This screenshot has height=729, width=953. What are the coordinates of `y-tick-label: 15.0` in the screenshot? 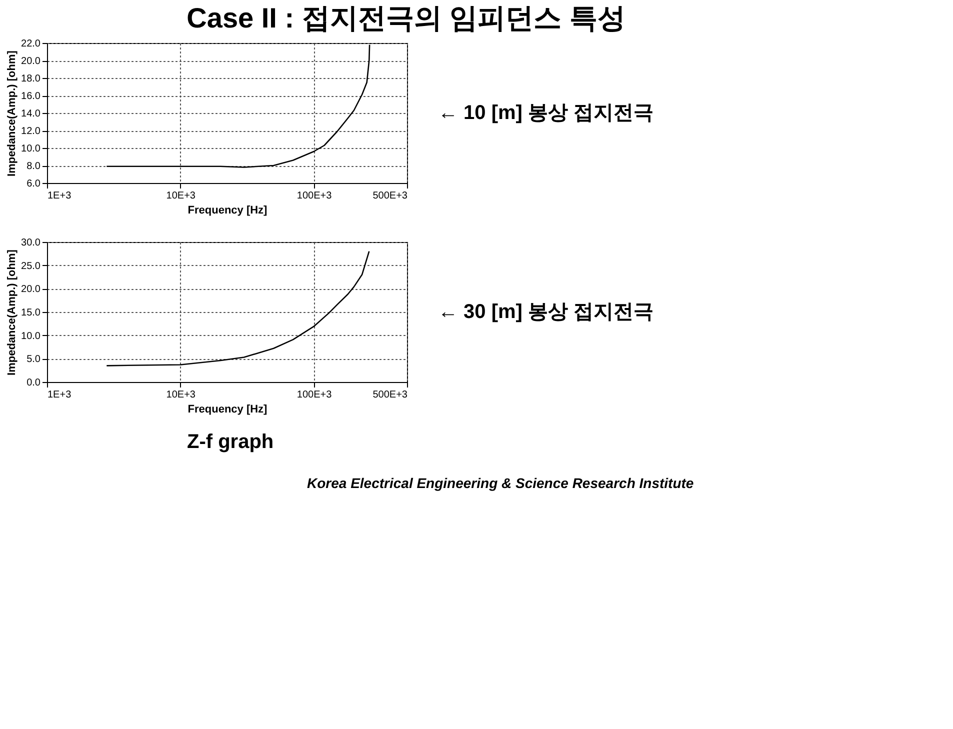 It's located at (31, 313).